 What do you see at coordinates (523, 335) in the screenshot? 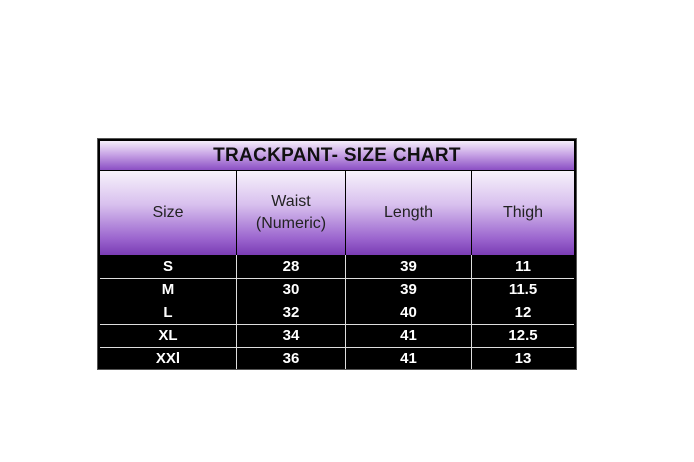
I see `table-cell: 12.5` at bounding box center [523, 335].